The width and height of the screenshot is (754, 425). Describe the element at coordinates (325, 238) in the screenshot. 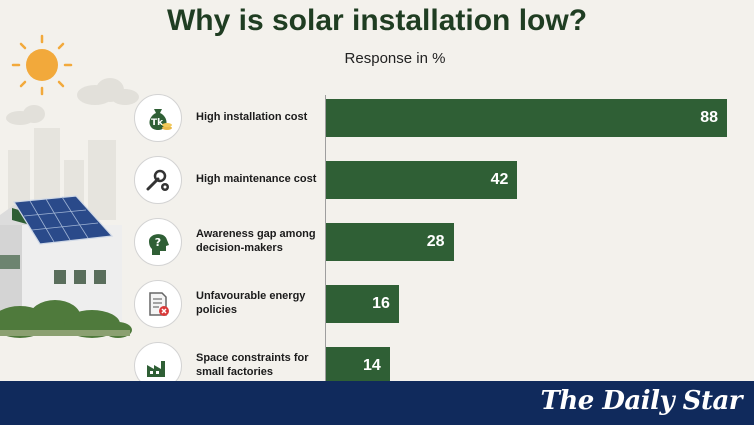

I see `category-axis-line` at that location.